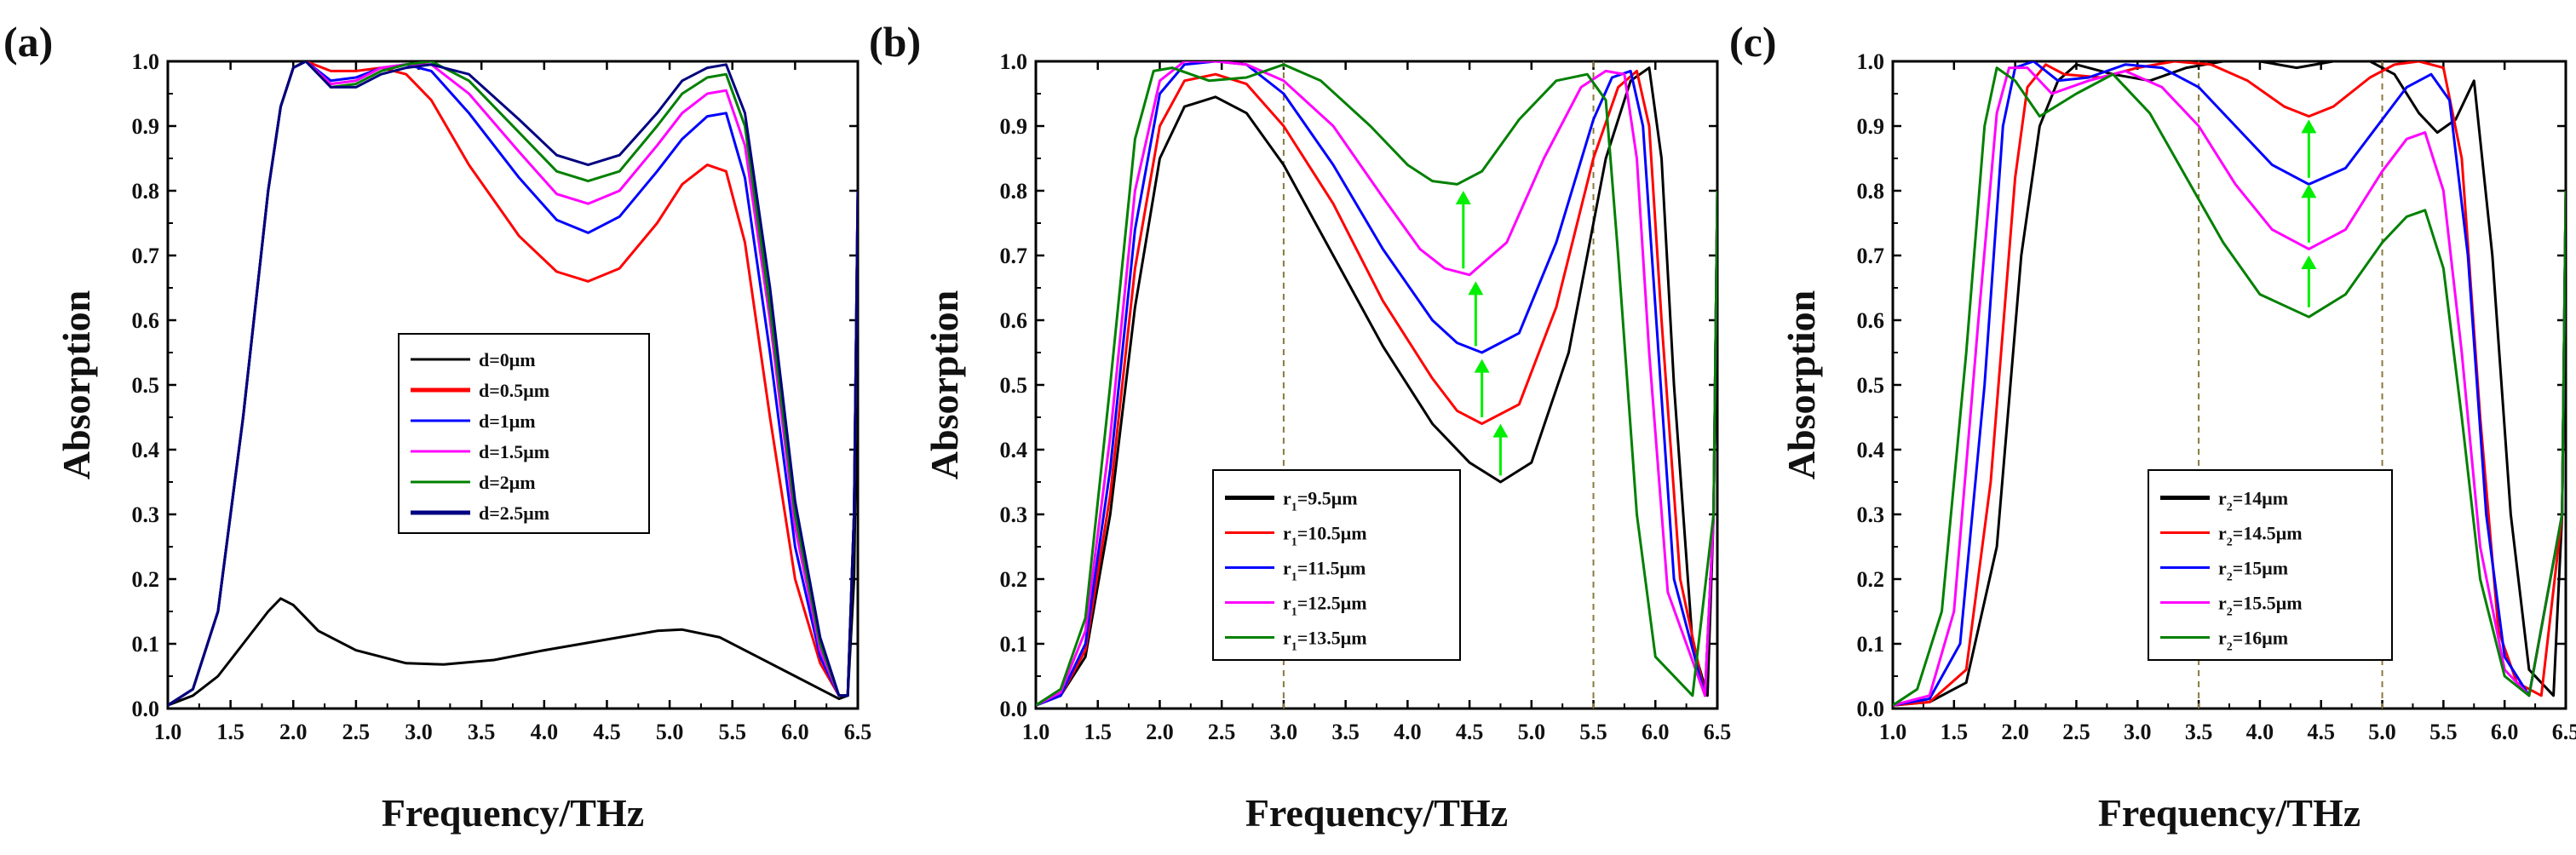  What do you see at coordinates (2253, 571) in the screenshot?
I see `legend-label: r2=15μm` at bounding box center [2253, 571].